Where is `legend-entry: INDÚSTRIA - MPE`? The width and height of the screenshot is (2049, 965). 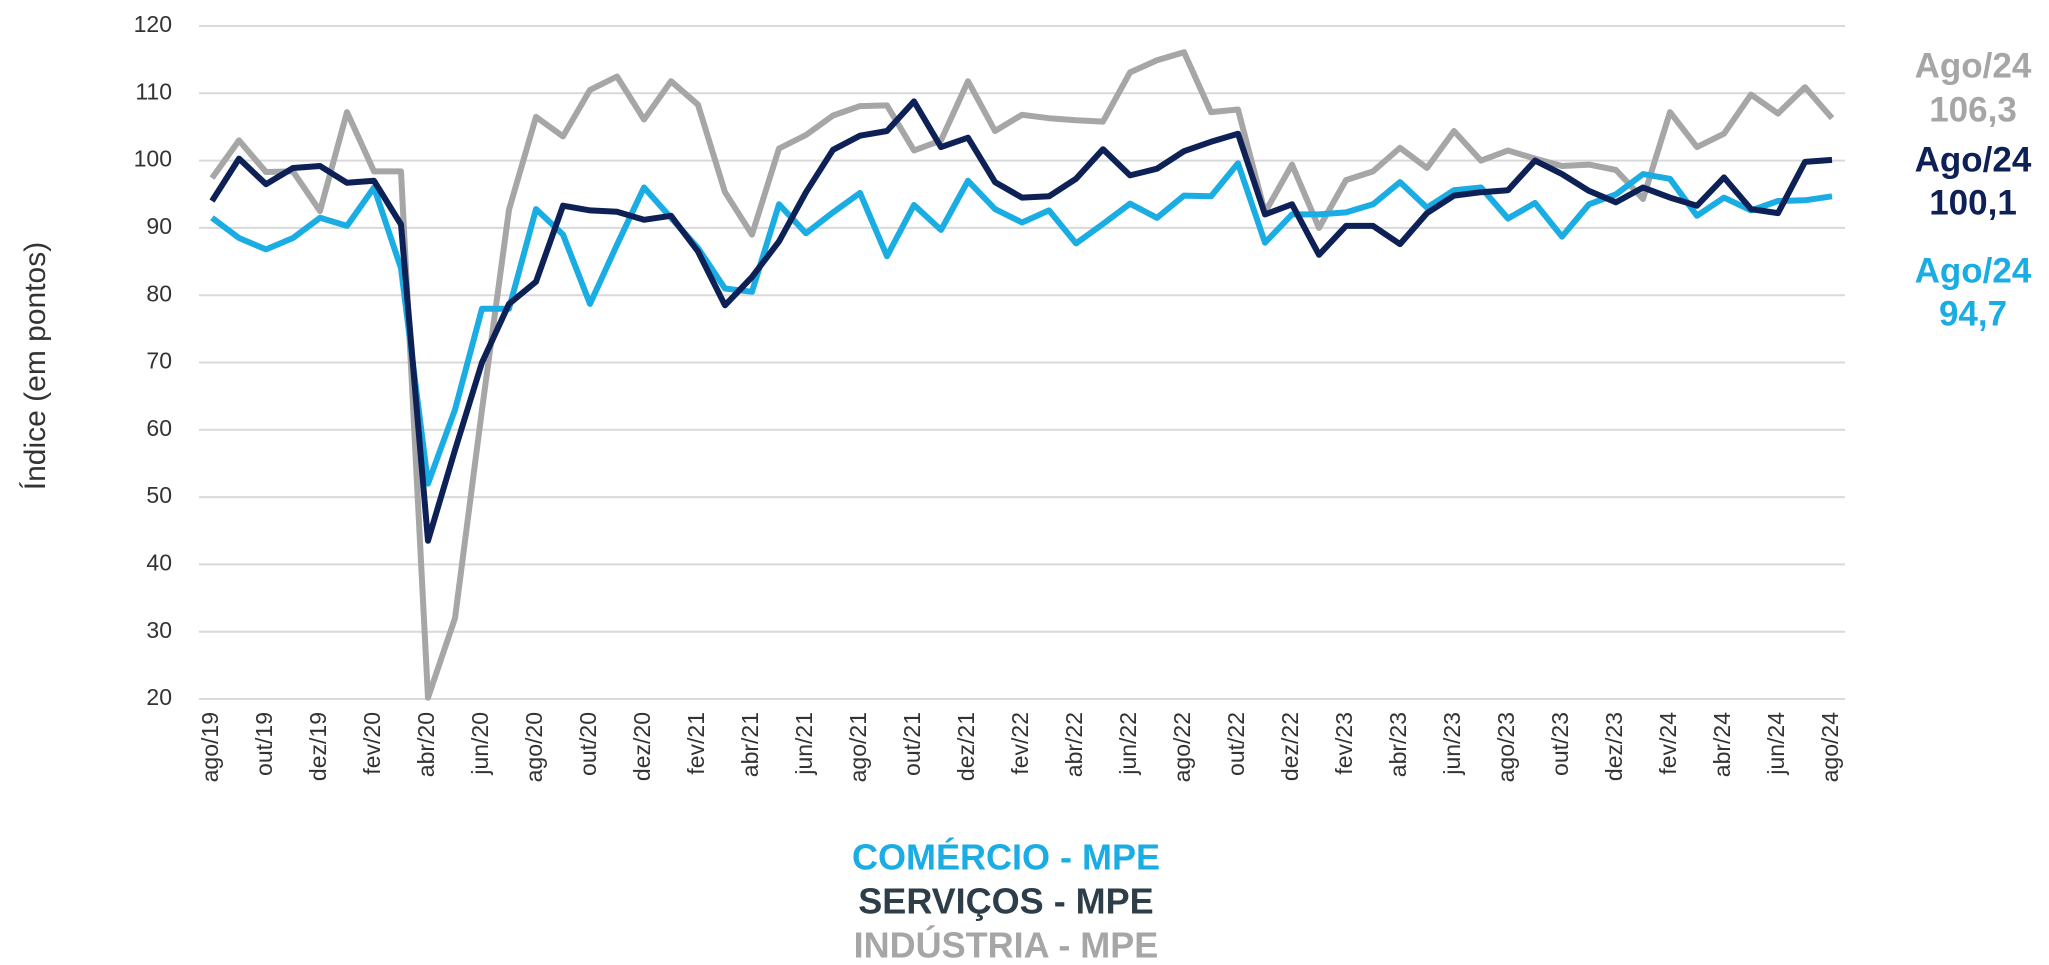
legend-entry: INDÚSTRIA - MPE is located at coordinates (1006, 944).